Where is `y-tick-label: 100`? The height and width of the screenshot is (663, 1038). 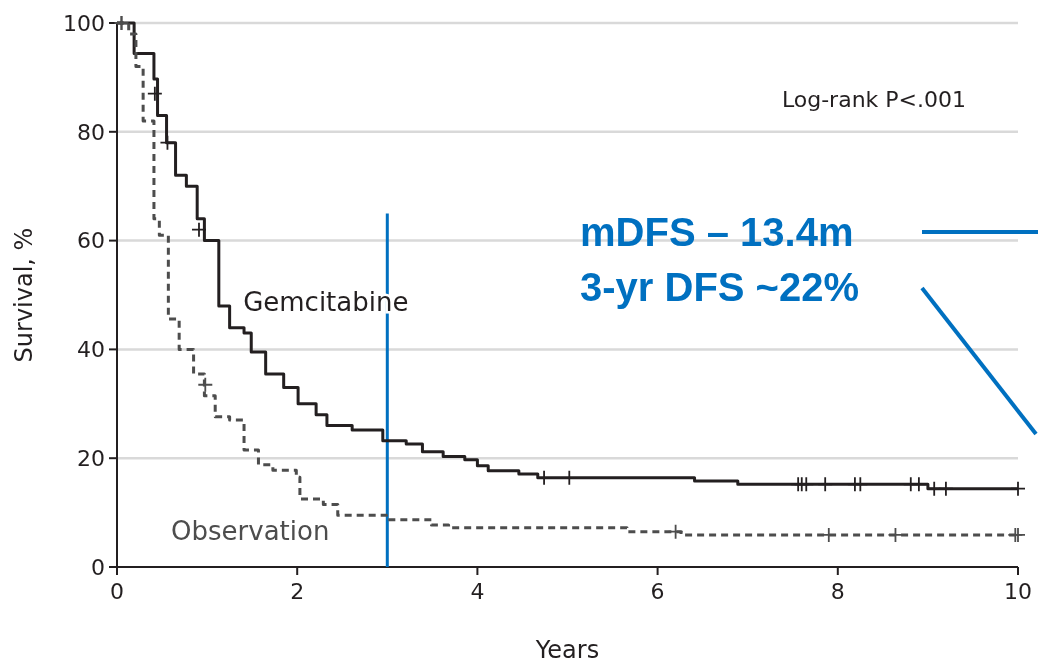
y-tick-label: 100 is located at coordinates (84, 23).